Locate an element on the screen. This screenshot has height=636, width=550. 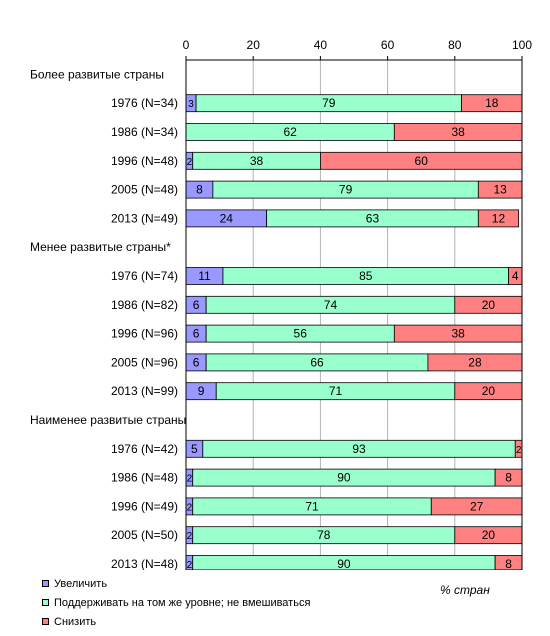
x-tick-label: 0 is located at coordinates (186, 45).